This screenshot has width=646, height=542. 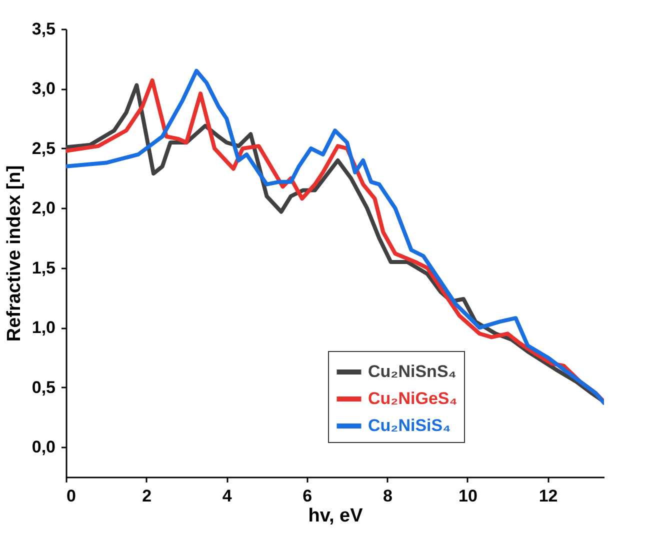 I want to click on x-tick-label: 2, so click(x=147, y=496).